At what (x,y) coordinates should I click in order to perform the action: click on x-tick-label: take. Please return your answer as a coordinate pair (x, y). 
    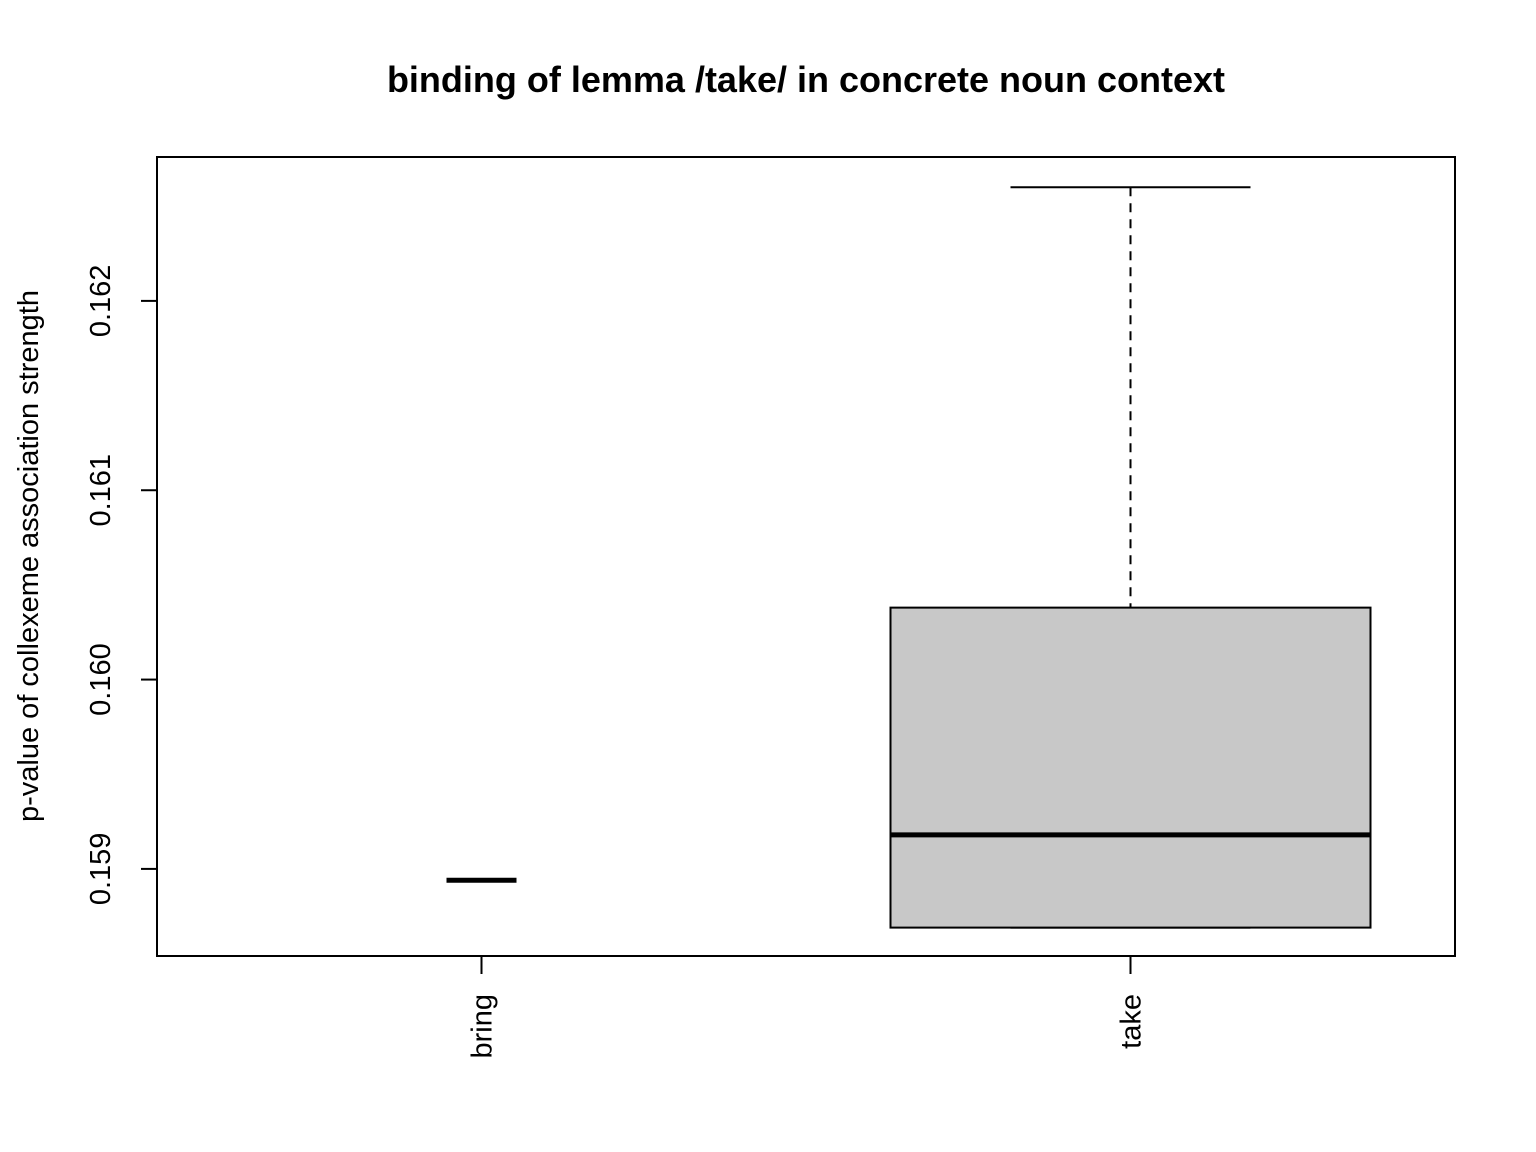
    Looking at the image, I should click on (1132, 1021).